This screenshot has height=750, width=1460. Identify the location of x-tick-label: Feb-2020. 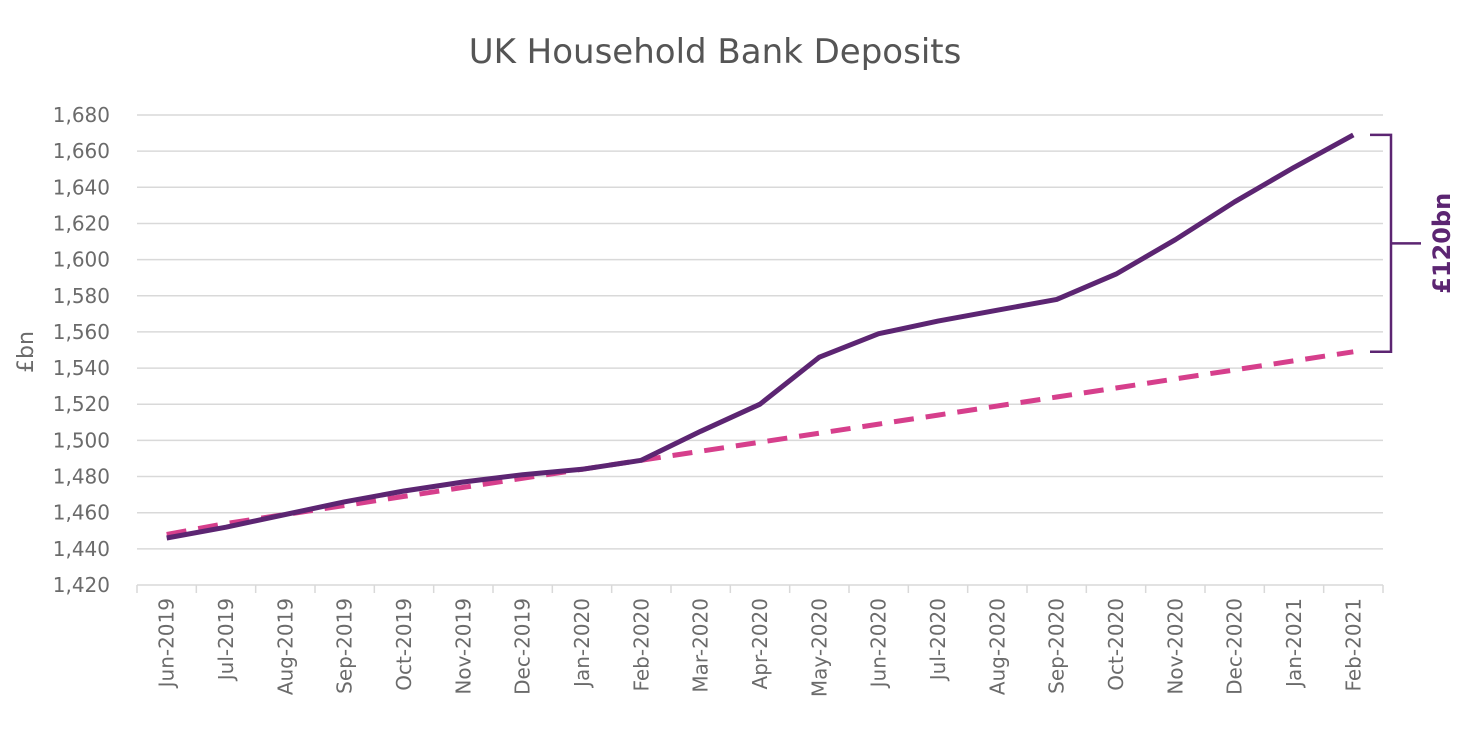
(641, 645).